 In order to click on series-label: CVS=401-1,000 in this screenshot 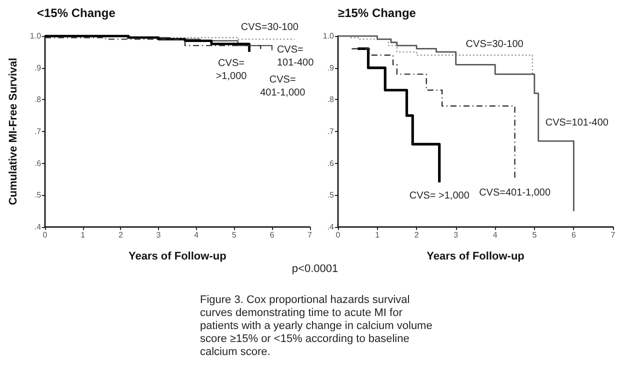, I will do `click(515, 192)`.